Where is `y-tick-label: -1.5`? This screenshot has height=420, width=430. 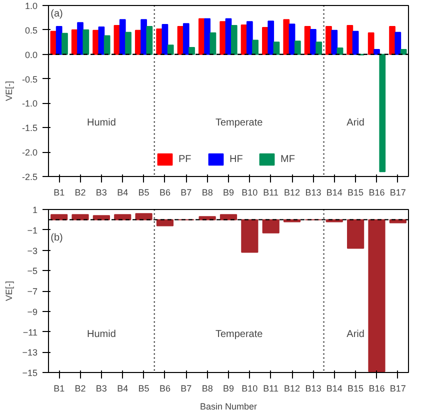 y-tick-label: -1.5 is located at coordinates (30, 128).